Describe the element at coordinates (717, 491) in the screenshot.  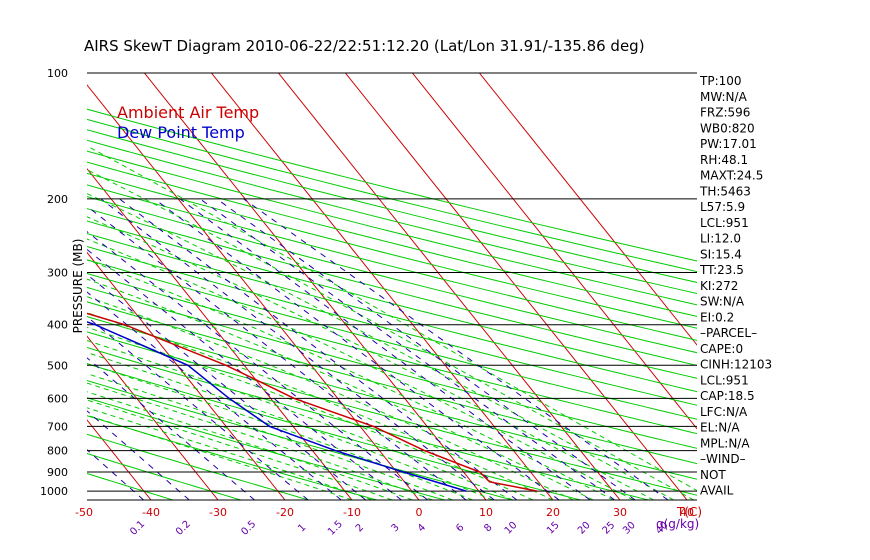
I see `sounding-stat-label: AVAIL` at that location.